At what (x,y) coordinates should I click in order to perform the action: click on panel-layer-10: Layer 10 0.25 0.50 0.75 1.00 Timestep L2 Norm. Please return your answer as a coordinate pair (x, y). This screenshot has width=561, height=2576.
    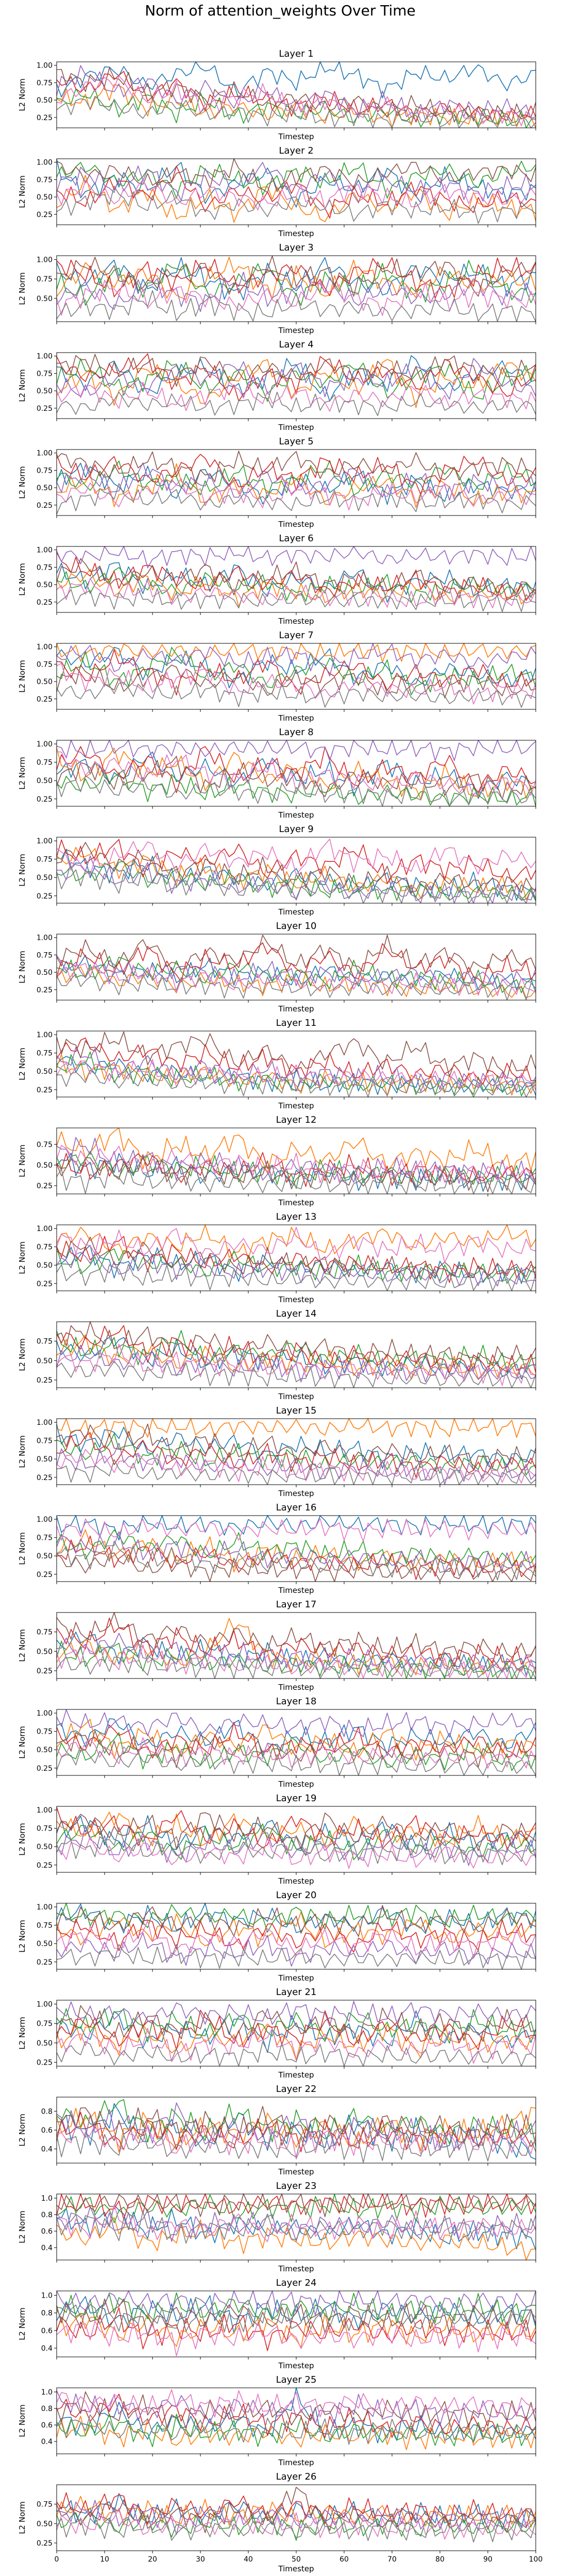
    Looking at the image, I should click on (277, 967).